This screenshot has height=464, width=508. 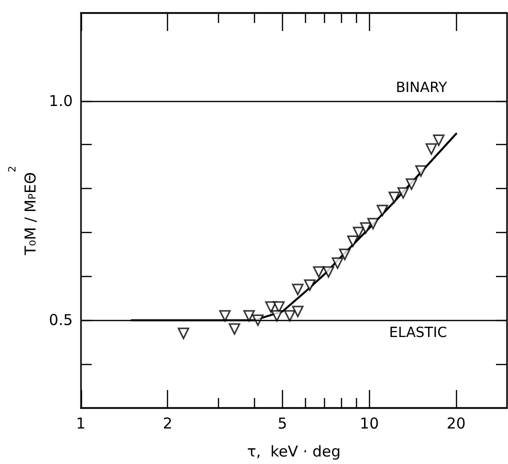 I want to click on x-tick-label: 10, so click(x=369, y=423).